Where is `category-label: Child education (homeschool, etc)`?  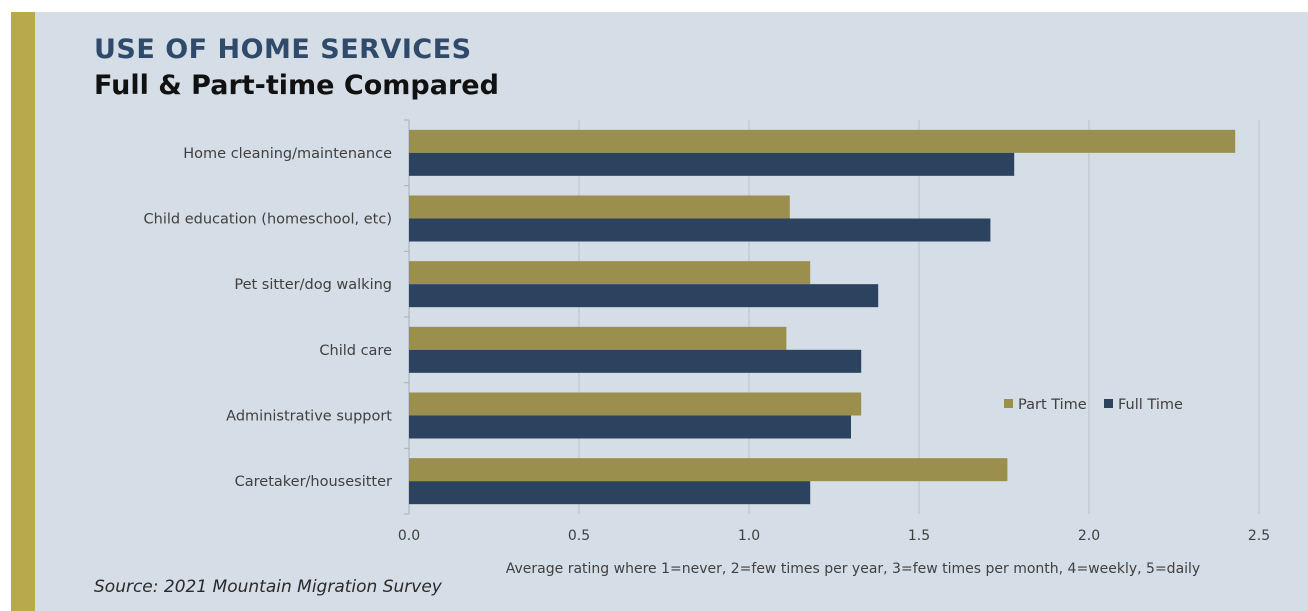 category-label: Child education (homeschool, etc) is located at coordinates (268, 220).